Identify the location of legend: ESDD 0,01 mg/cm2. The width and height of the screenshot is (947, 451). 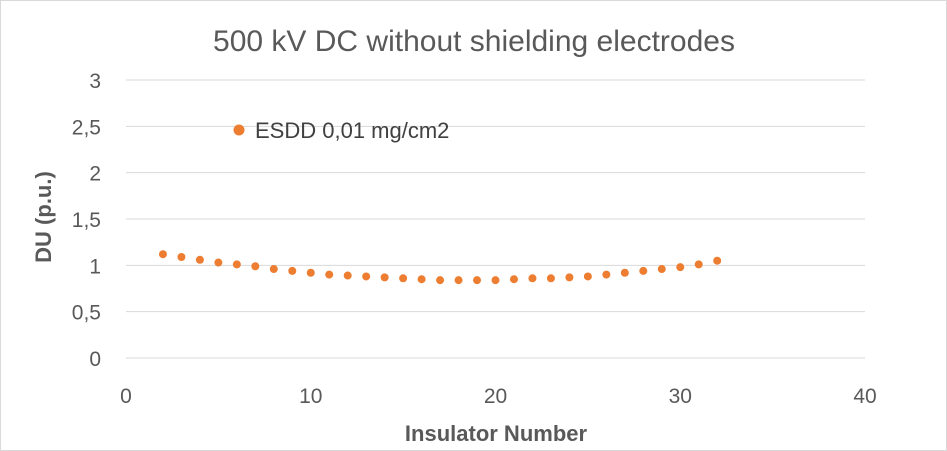
(341, 130).